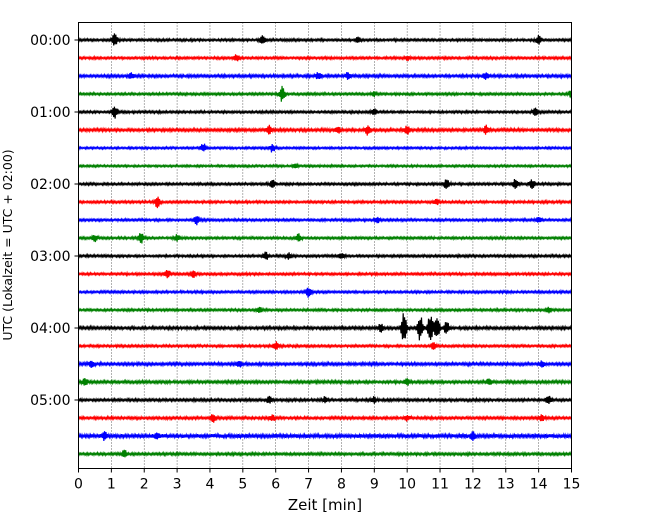  What do you see at coordinates (78, 485) in the screenshot?
I see `x-tick-label: 0` at bounding box center [78, 485].